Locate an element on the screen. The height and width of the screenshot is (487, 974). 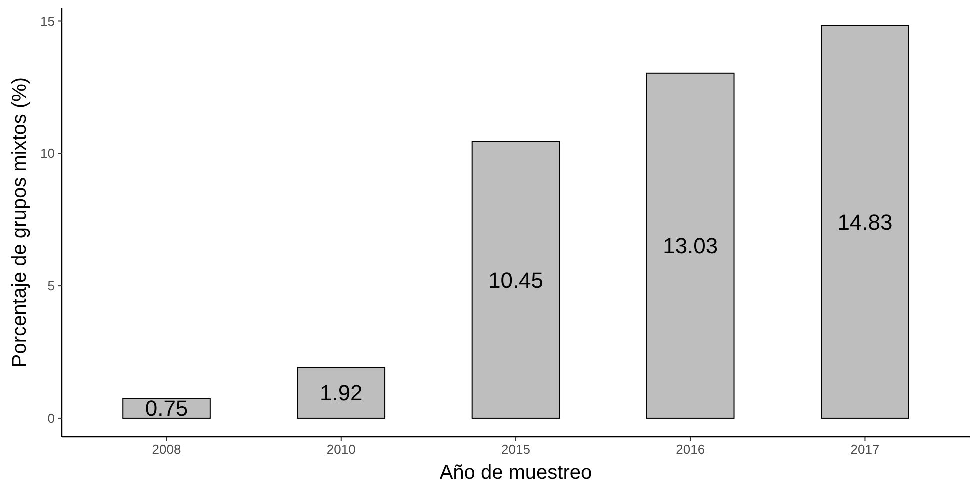
x-tick-label: 2017 is located at coordinates (865, 449).